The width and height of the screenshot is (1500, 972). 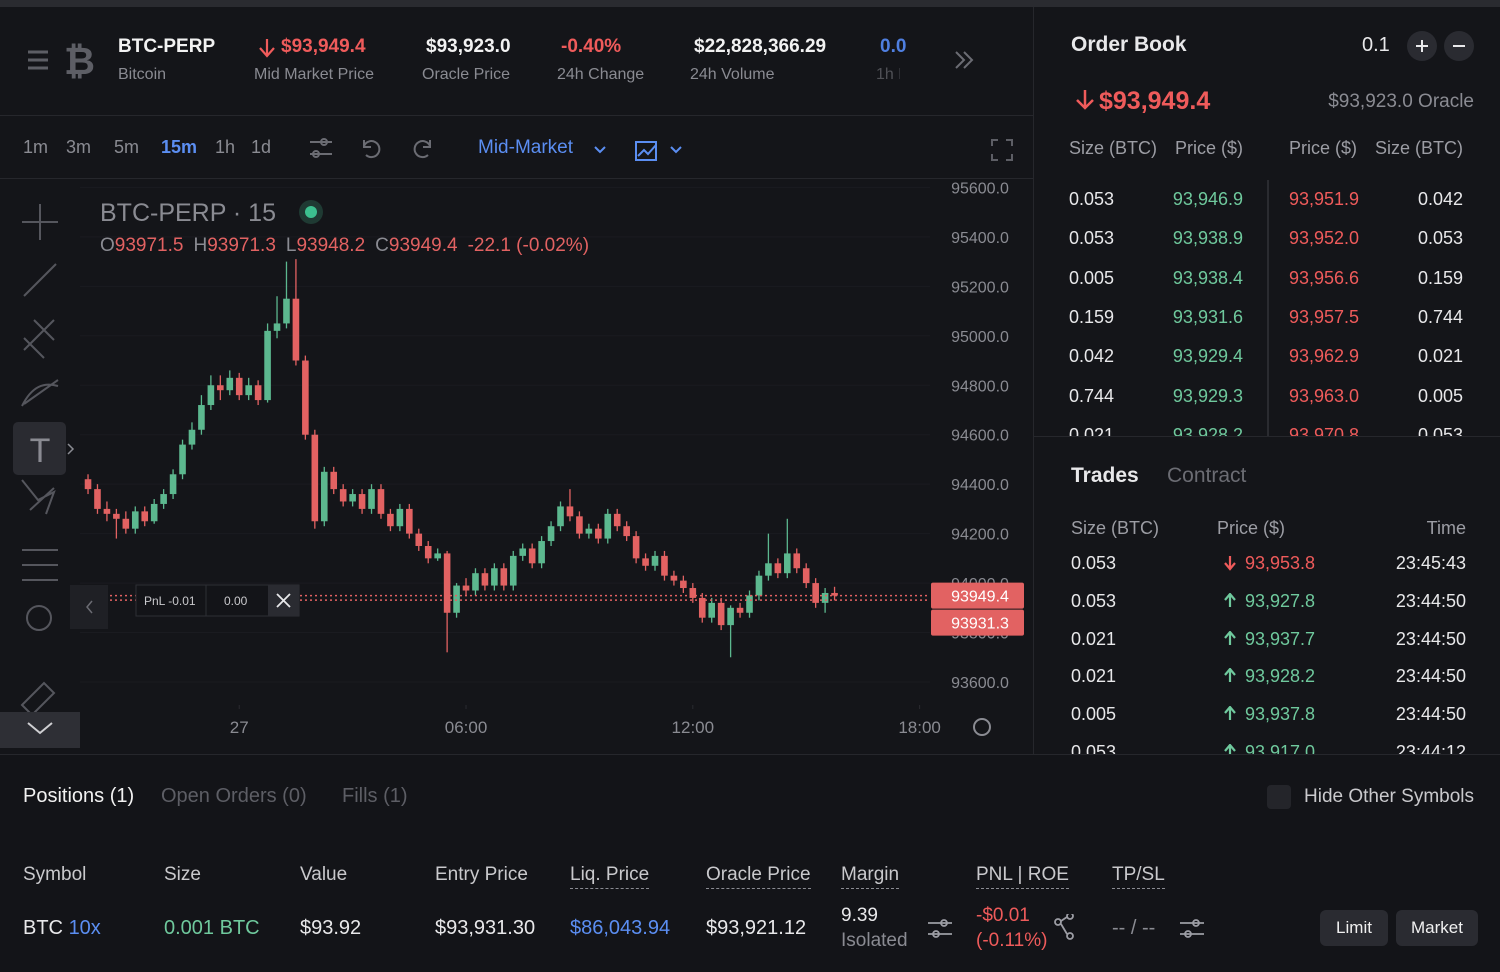 What do you see at coordinates (79, 147) in the screenshot?
I see `interval: 3m` at bounding box center [79, 147].